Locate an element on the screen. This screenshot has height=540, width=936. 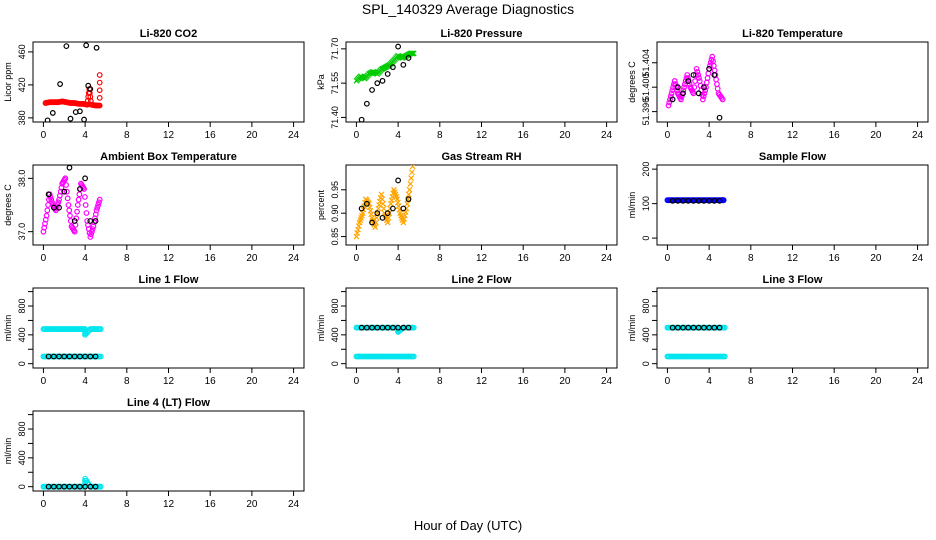
y-tick-label: 0.90 is located at coordinates (335, 213).